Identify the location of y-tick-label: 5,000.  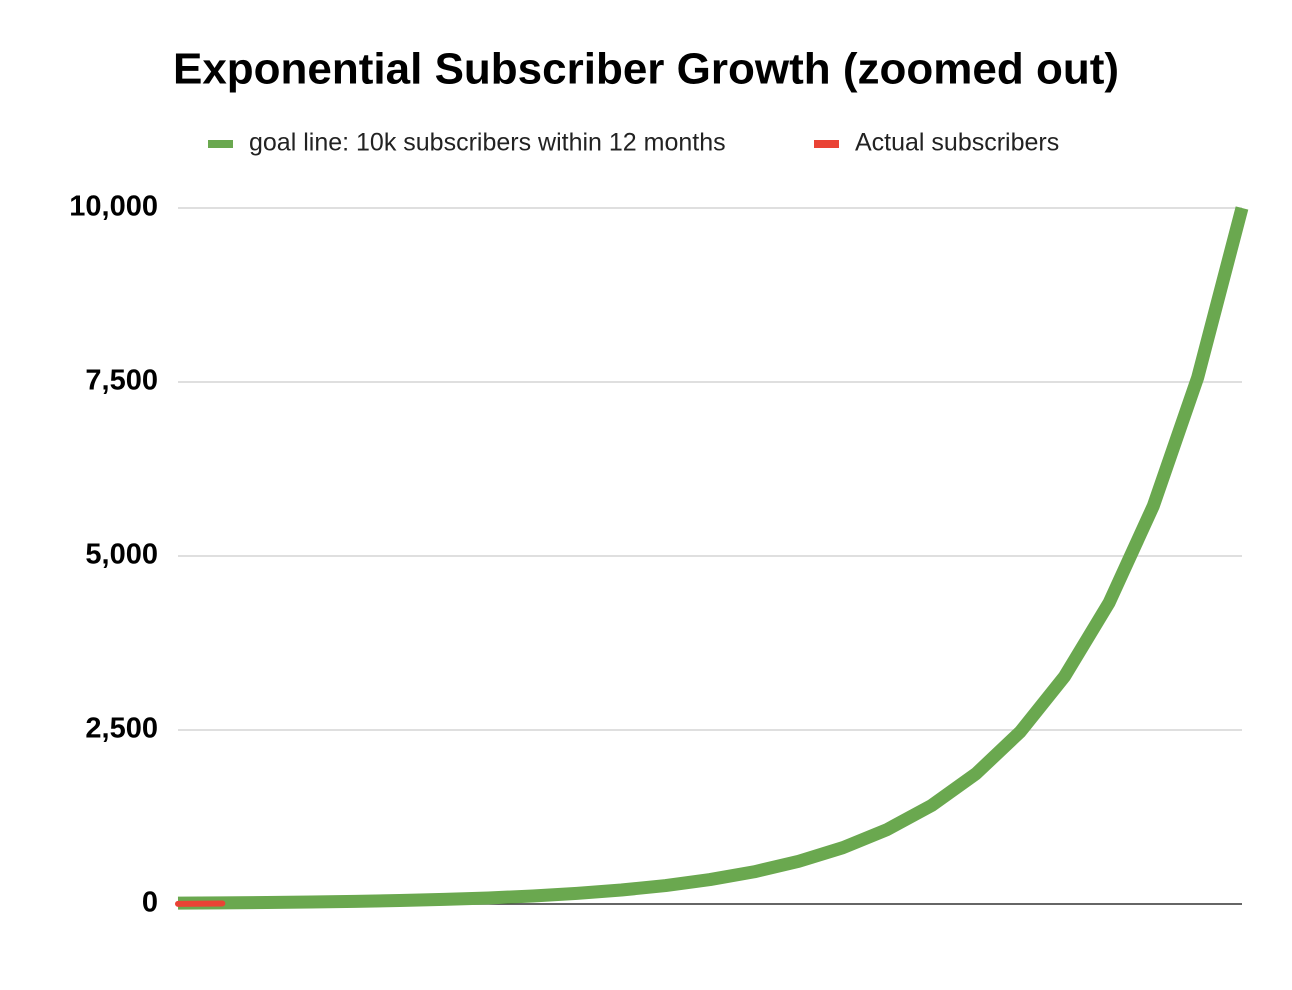
(121, 555).